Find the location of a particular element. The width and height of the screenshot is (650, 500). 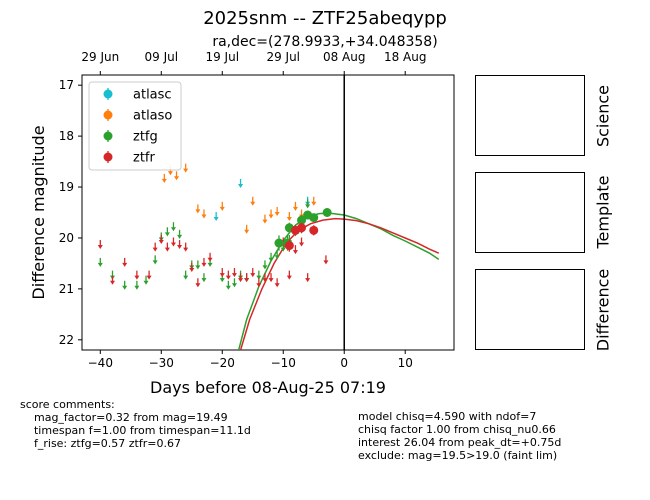

upper-limit-arrow-atlasc is located at coordinates (216, 219).